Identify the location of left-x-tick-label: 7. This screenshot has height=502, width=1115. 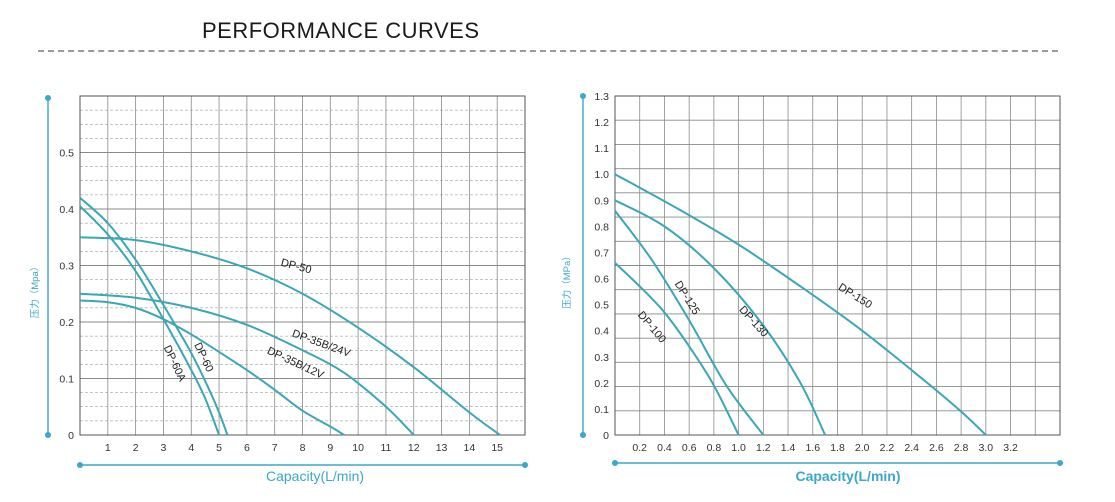
(275, 448).